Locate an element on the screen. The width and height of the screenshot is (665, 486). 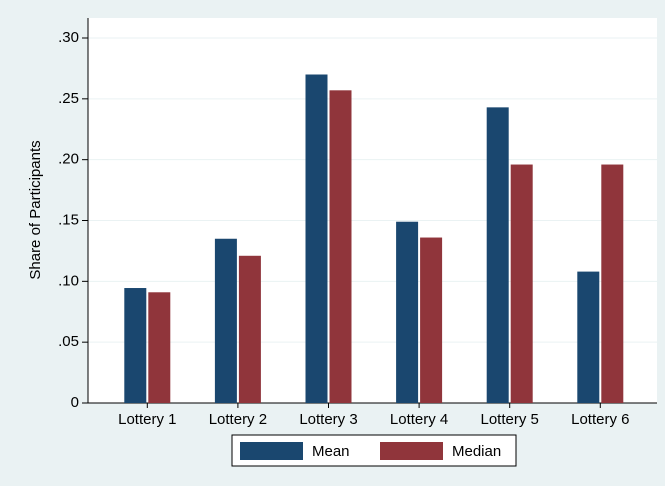
y-tick-label: .20 is located at coordinates (68, 159).